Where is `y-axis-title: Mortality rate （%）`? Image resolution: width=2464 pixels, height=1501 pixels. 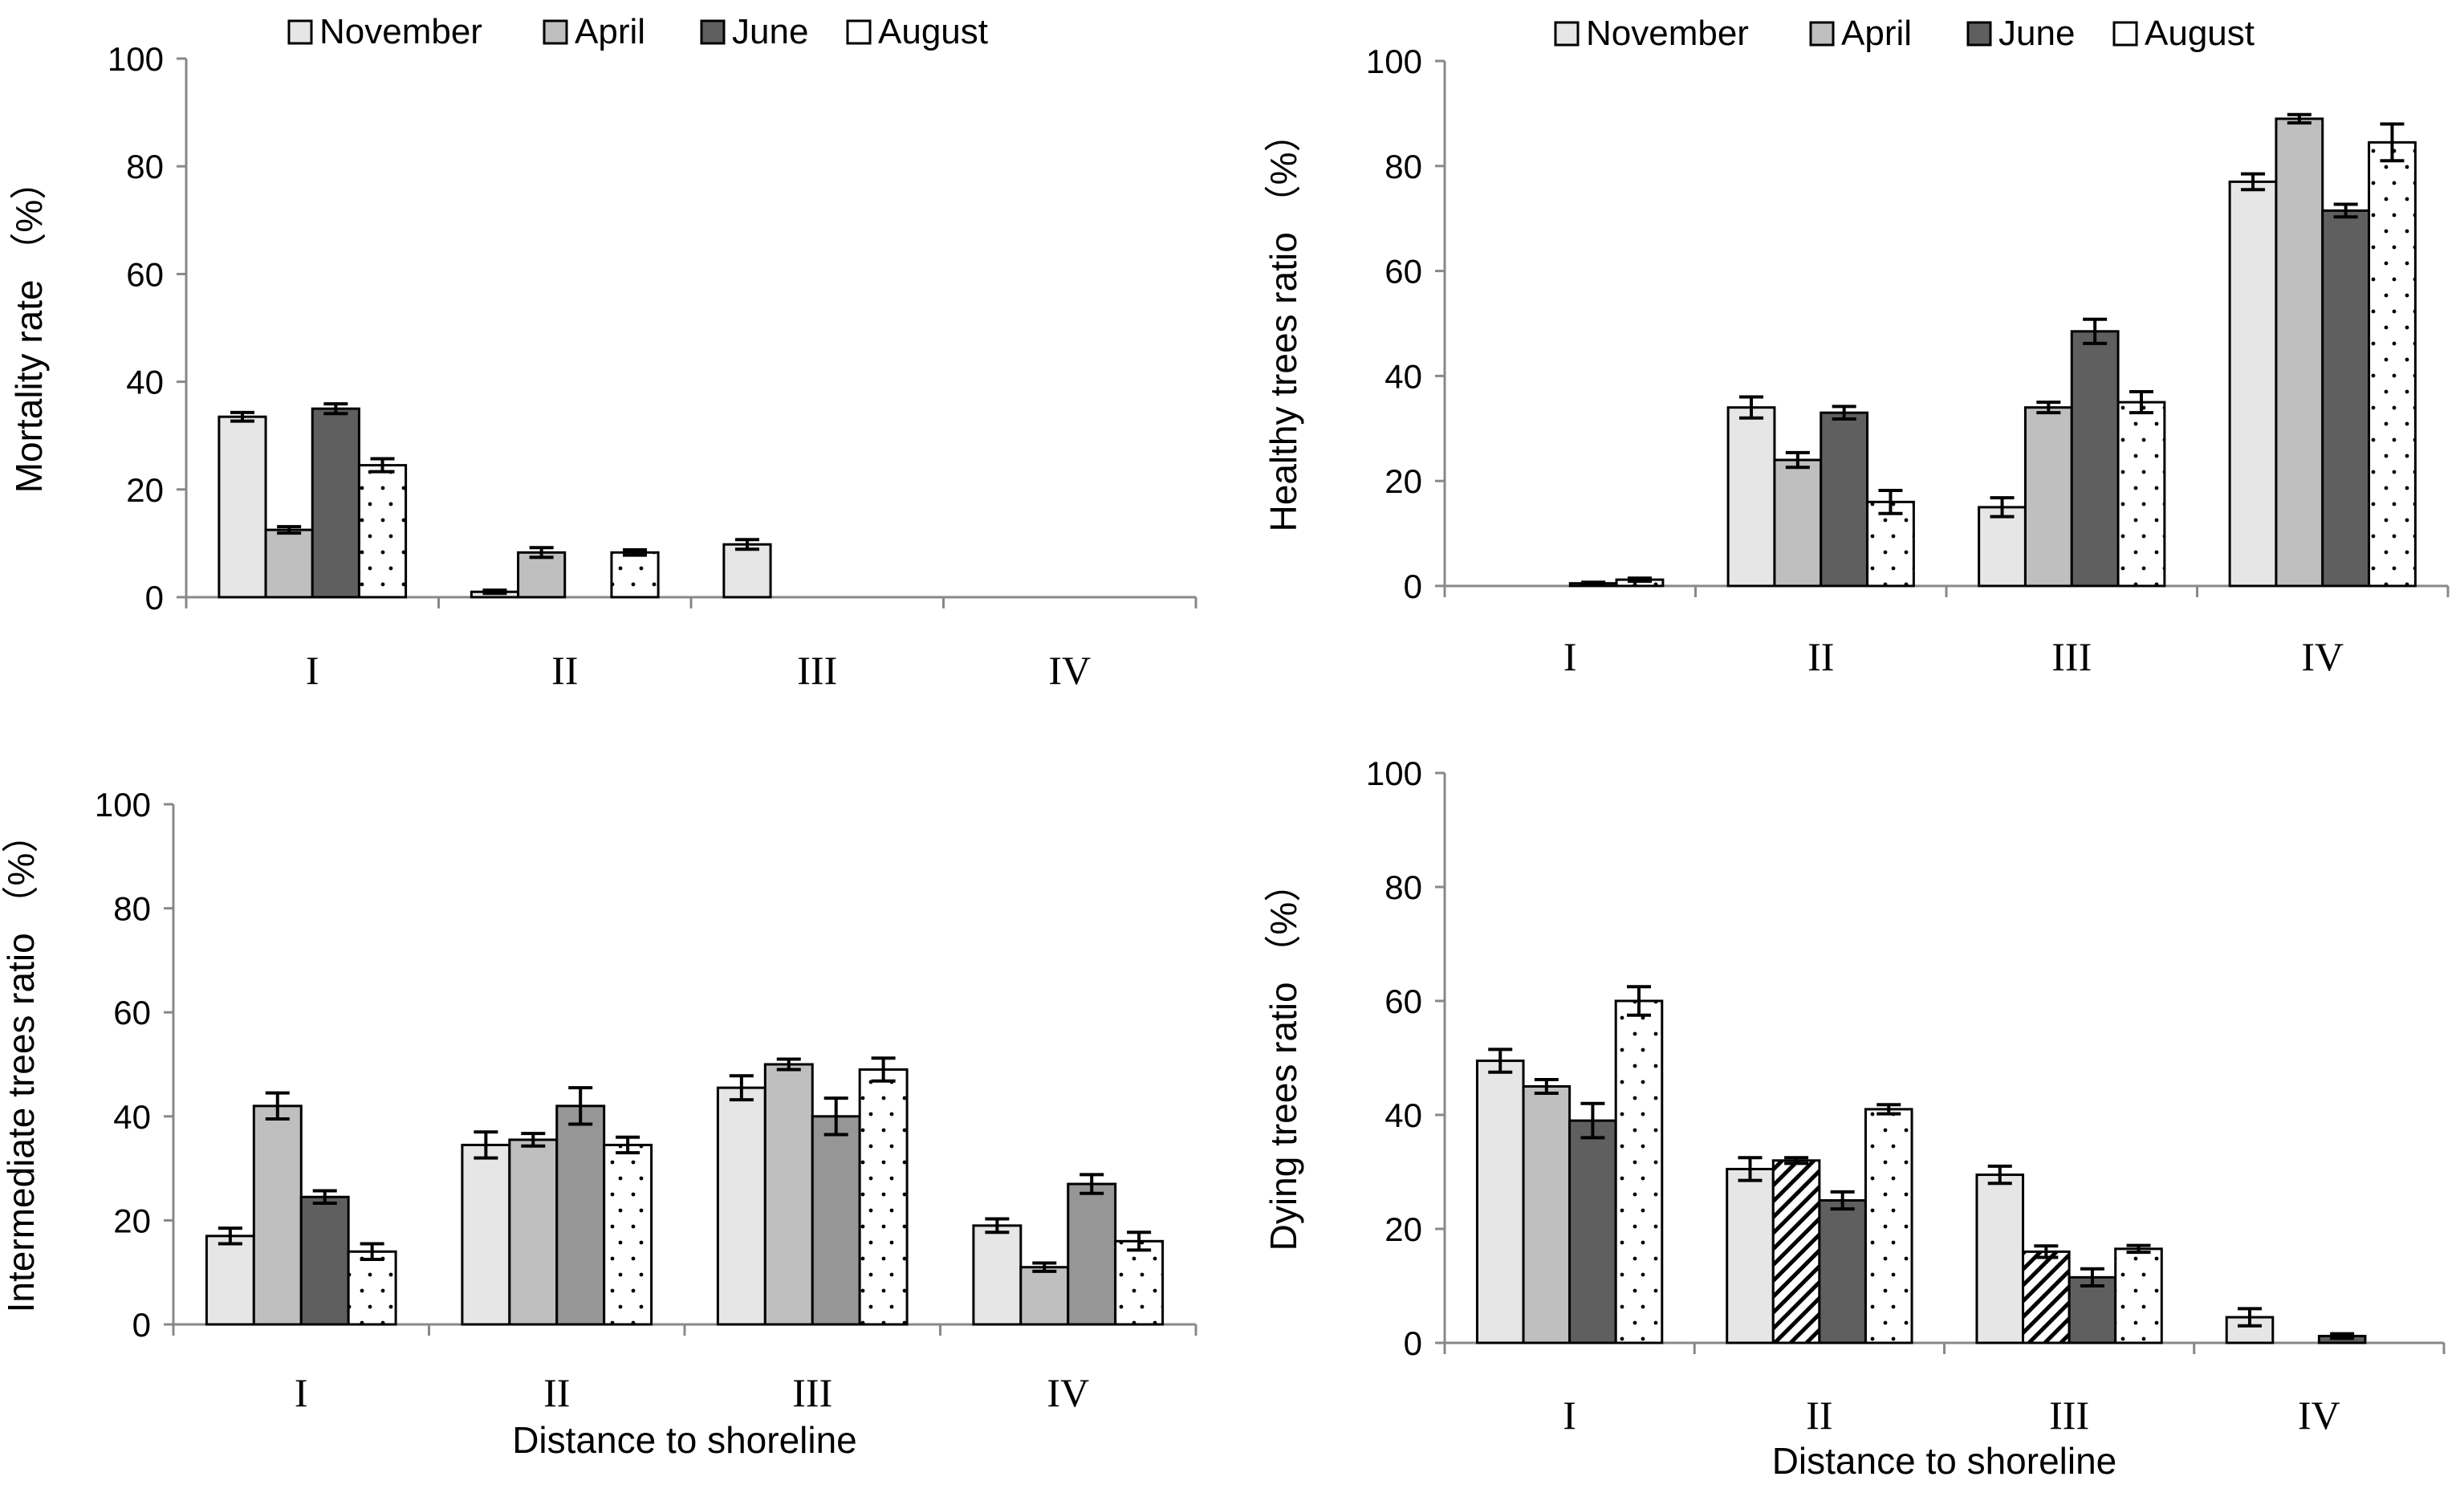 y-axis-title: Mortality rate （%） is located at coordinates (29, 329).